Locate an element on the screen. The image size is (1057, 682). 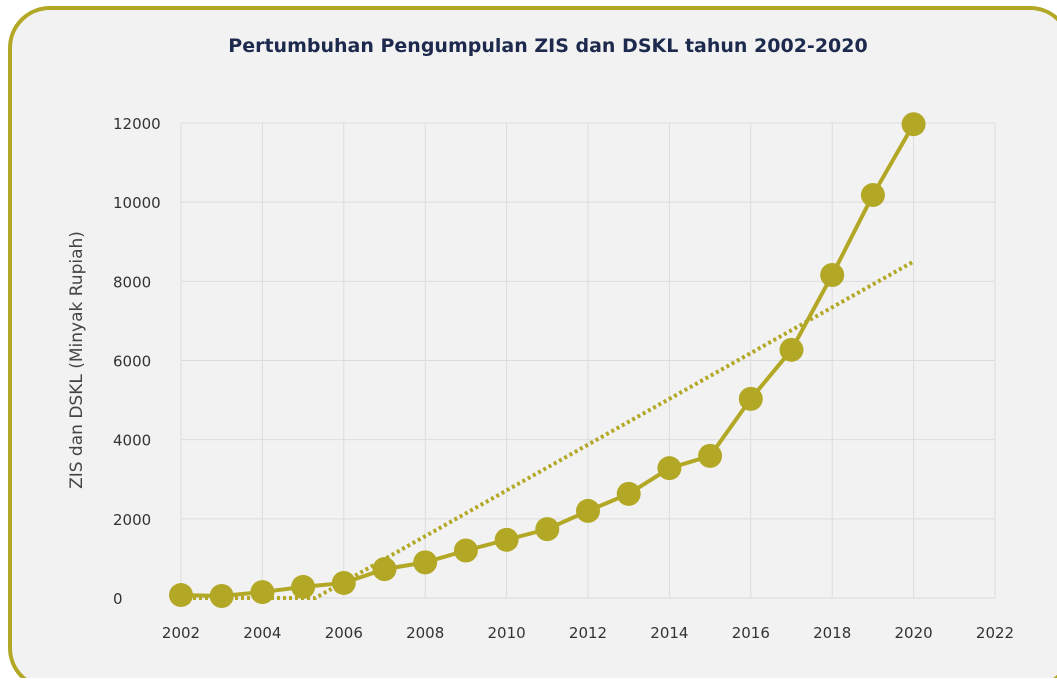
x-tick-label: 2012 is located at coordinates (588, 633).